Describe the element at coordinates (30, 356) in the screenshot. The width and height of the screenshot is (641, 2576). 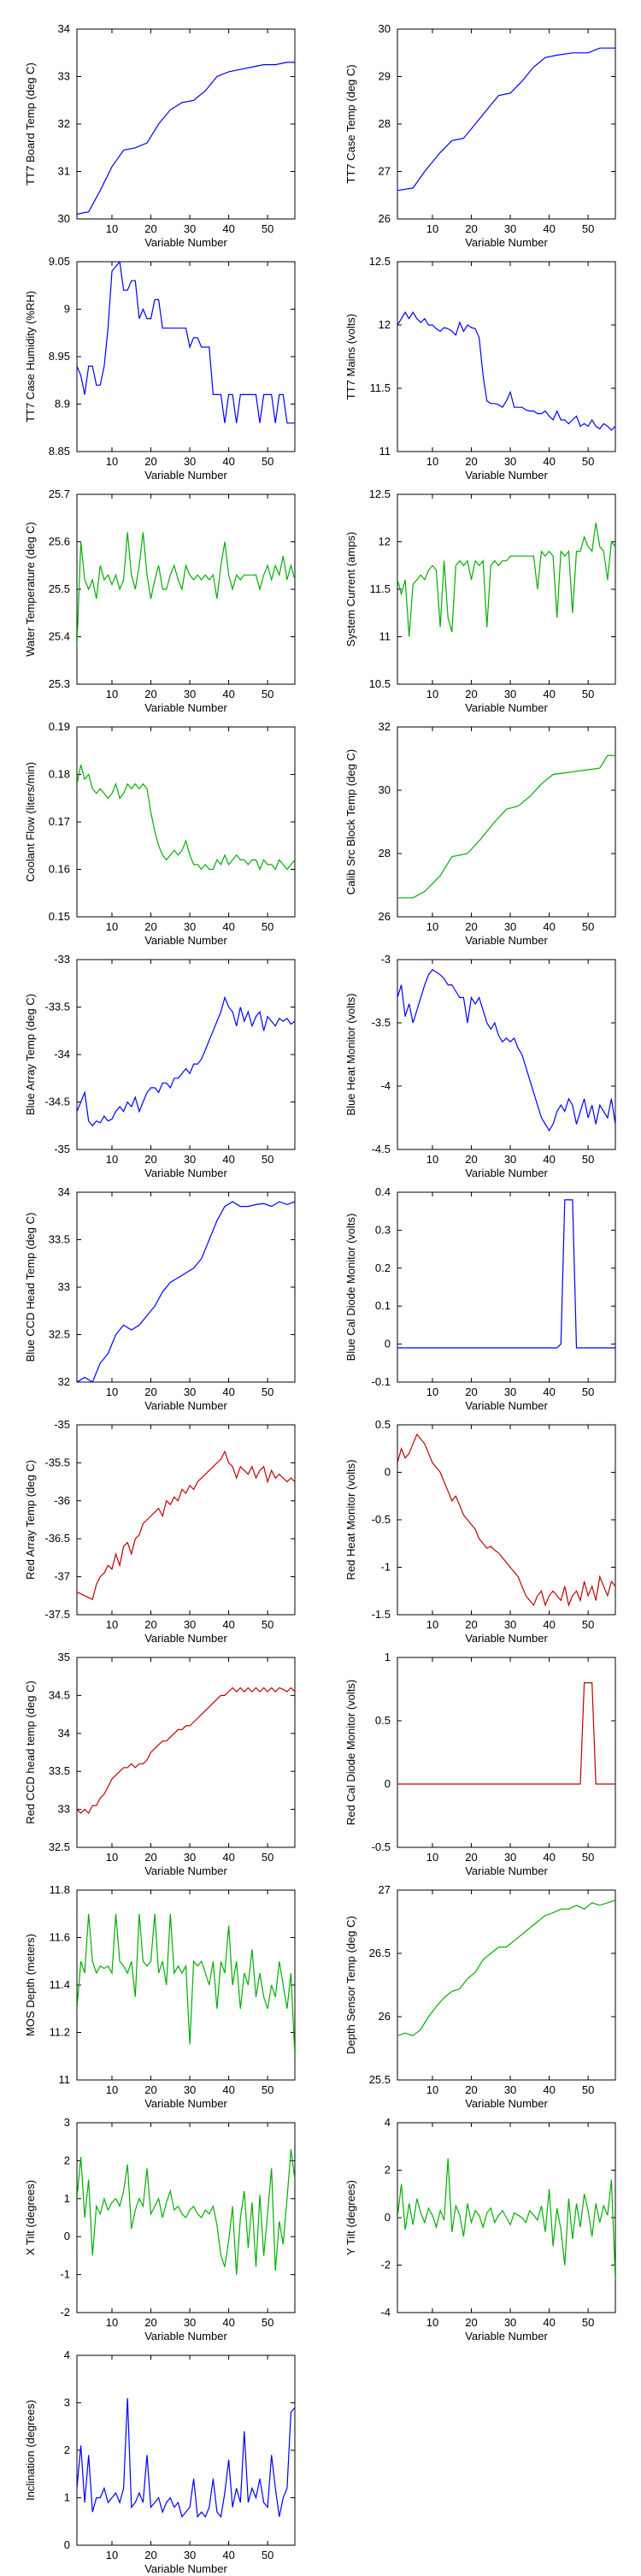
I see `y-axis-label: TT7 Case Humidity (%RH)` at that location.